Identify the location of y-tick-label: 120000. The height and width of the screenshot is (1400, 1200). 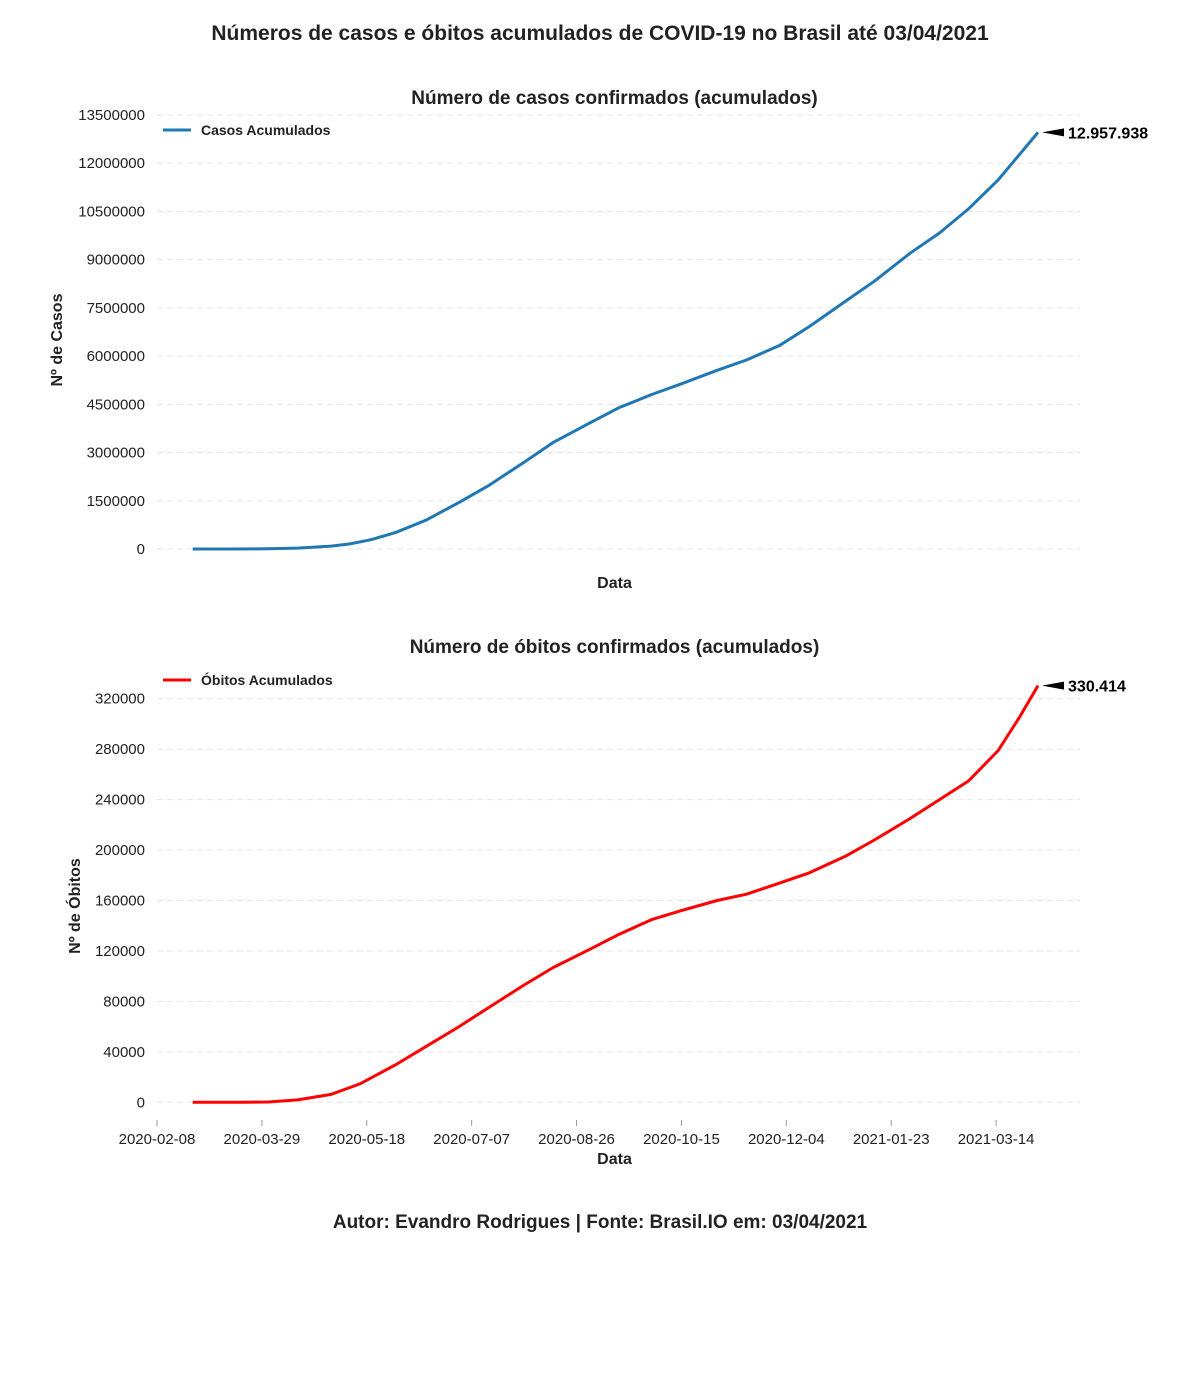
(120, 951).